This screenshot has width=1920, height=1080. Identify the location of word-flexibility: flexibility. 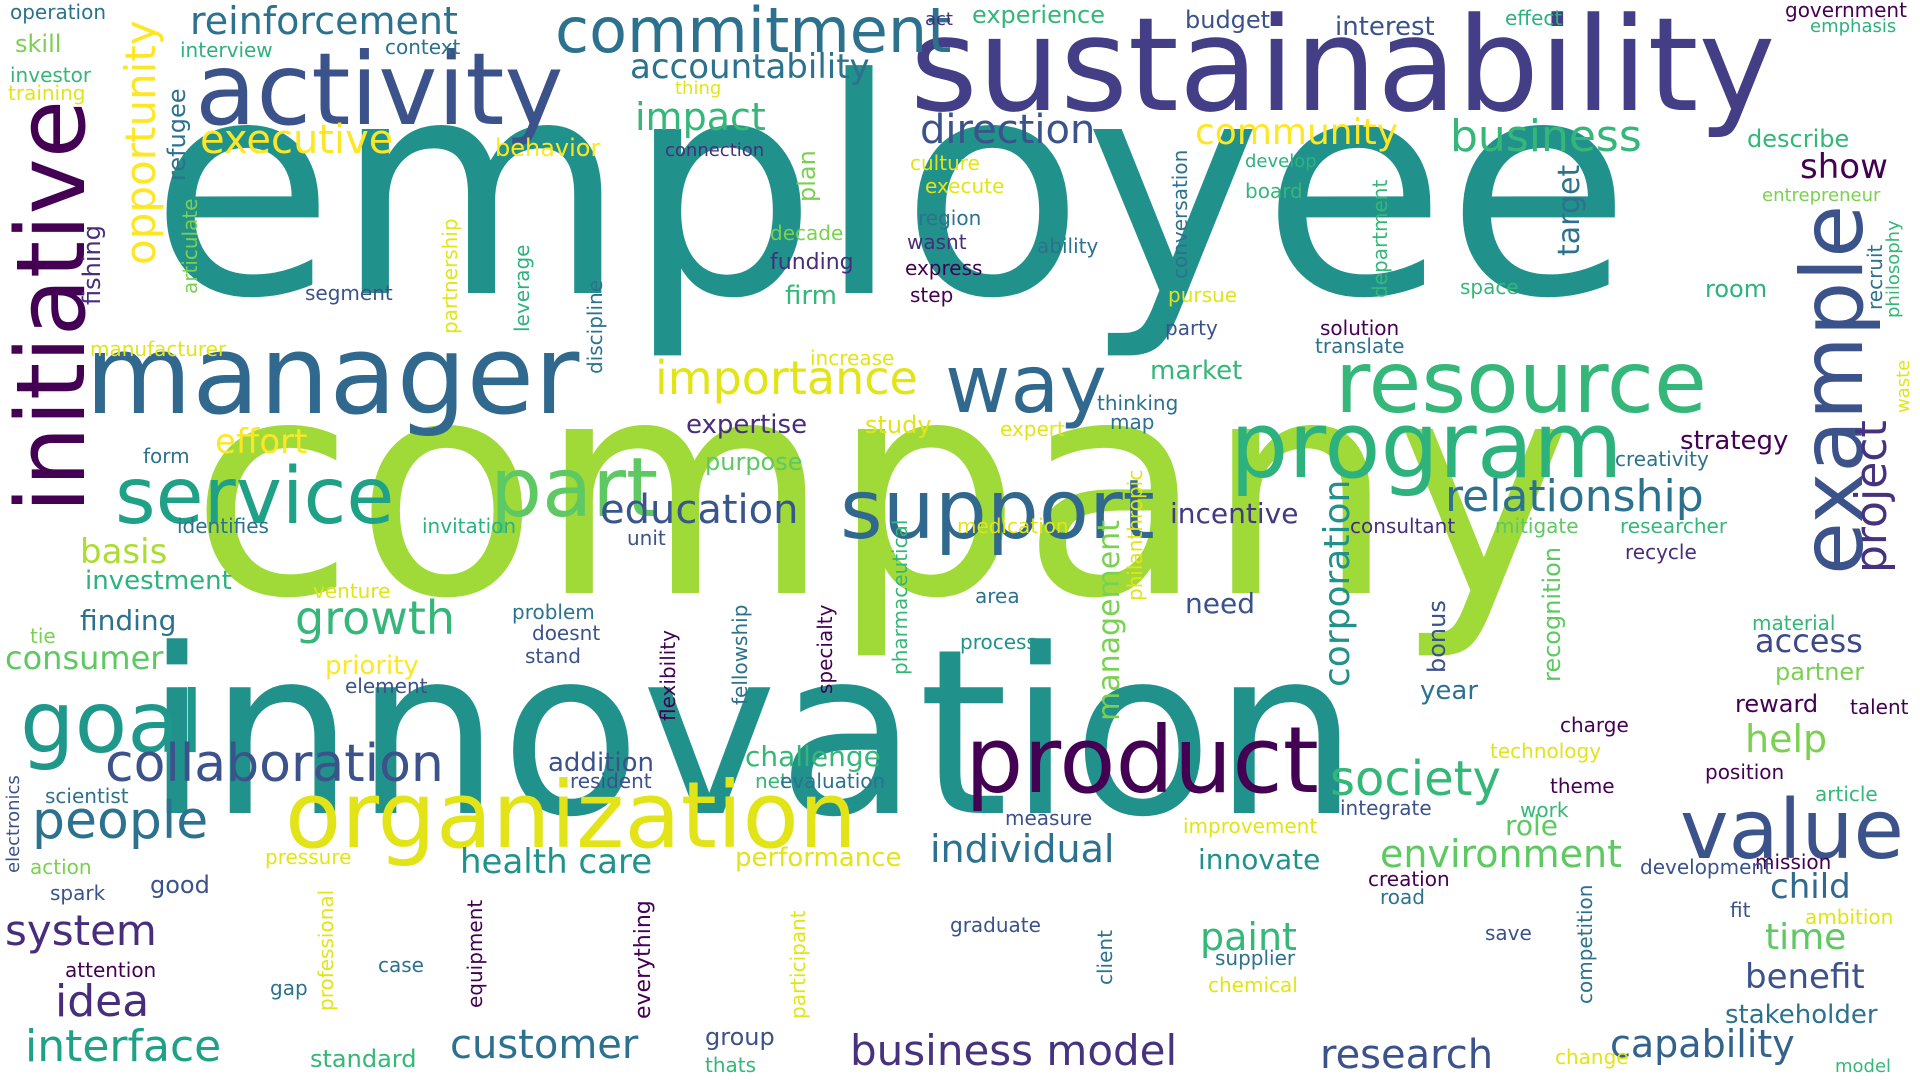
(668, 675).